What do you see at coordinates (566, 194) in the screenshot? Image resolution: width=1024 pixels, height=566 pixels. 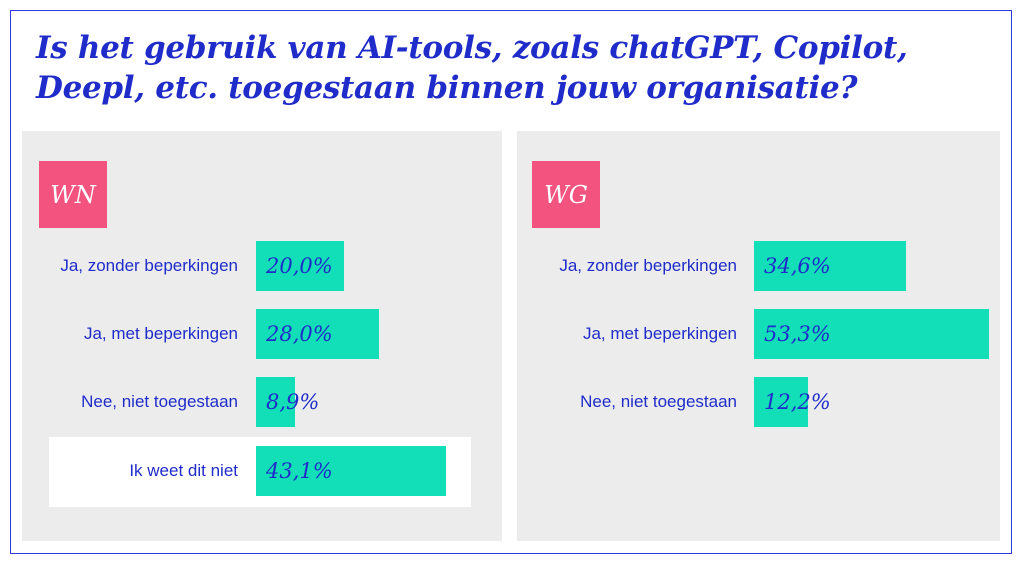 I see `badge-wg: WG` at bounding box center [566, 194].